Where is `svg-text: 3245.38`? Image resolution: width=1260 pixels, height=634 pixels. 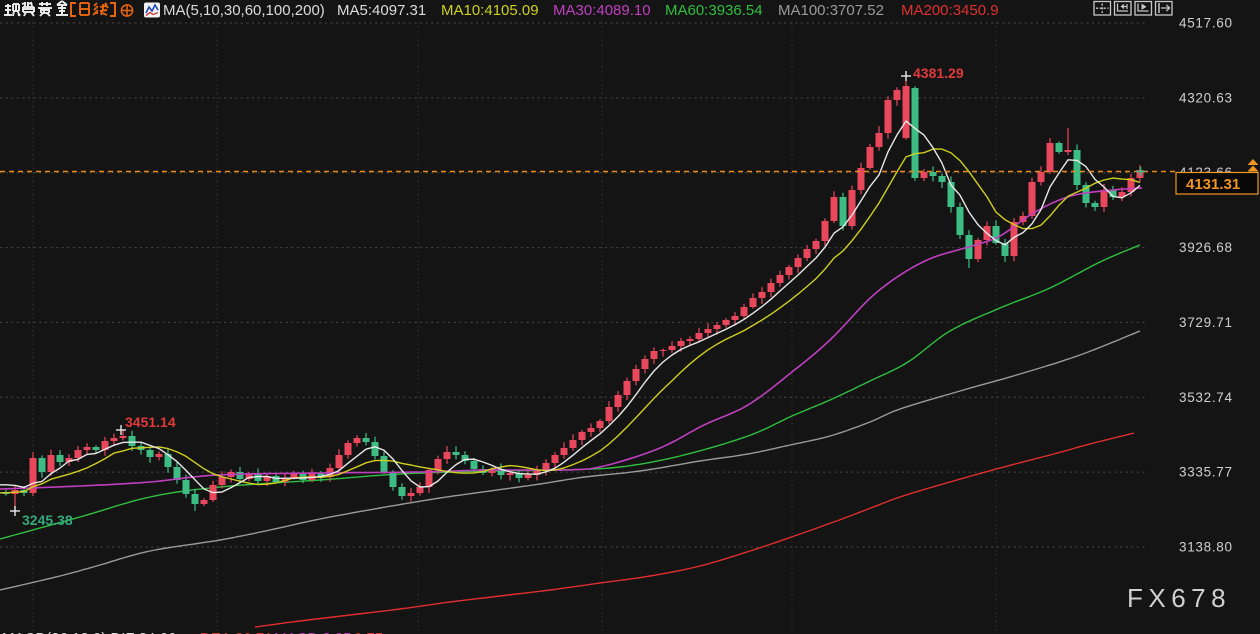 svg-text: 3245.38 is located at coordinates (47, 520).